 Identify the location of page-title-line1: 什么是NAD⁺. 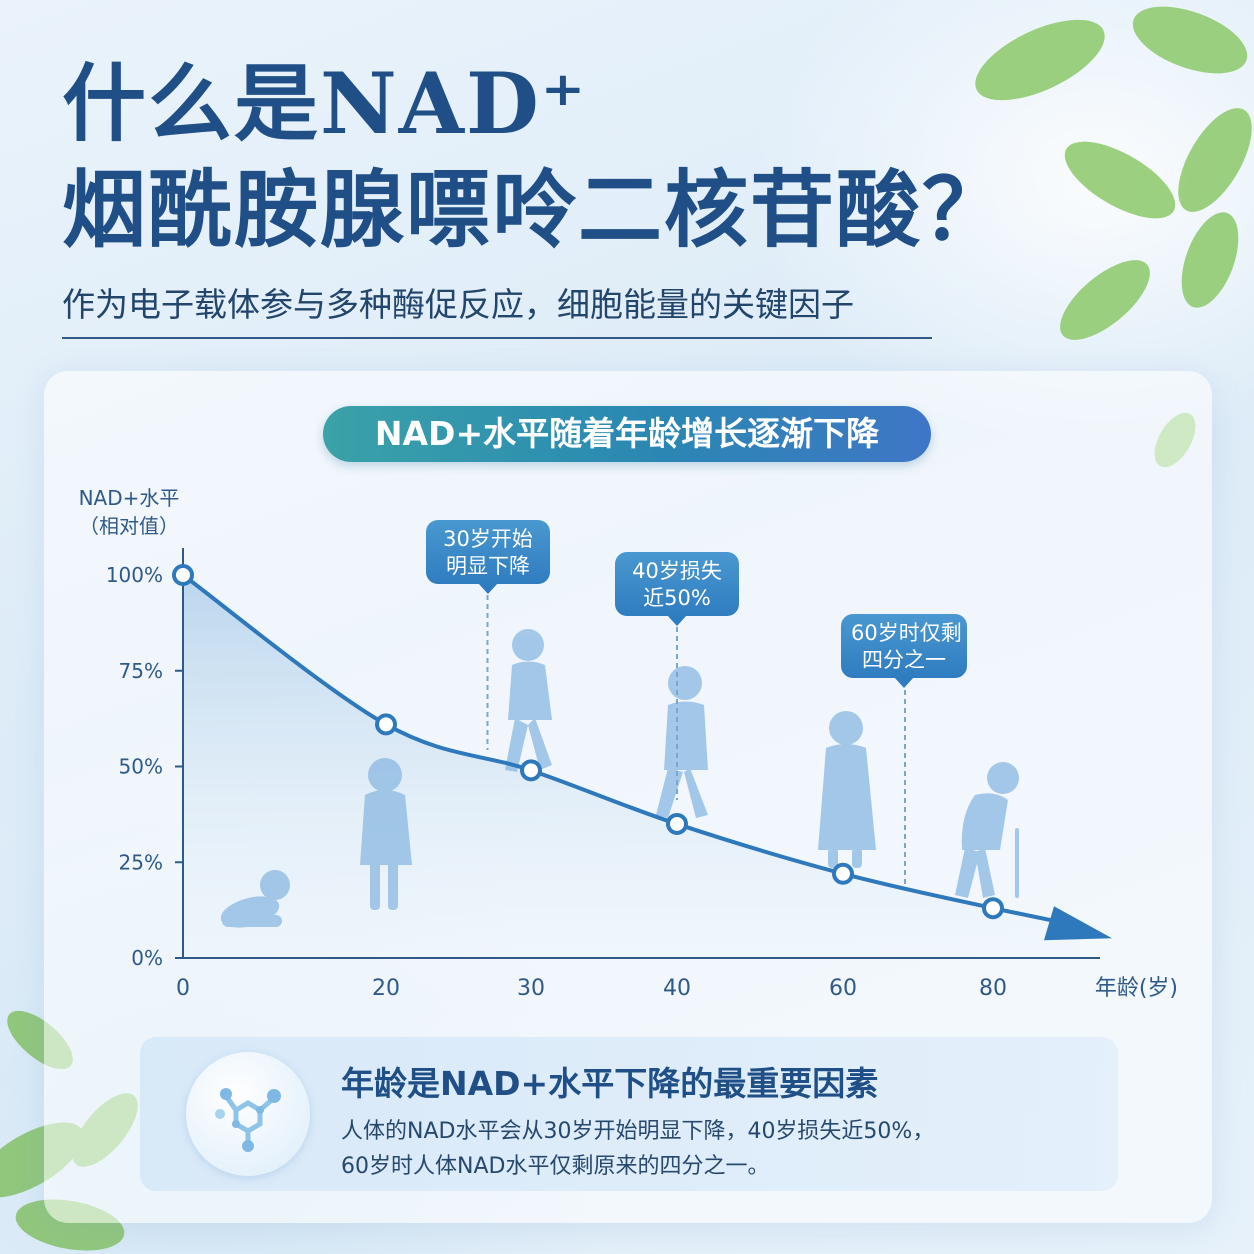
(325, 103).